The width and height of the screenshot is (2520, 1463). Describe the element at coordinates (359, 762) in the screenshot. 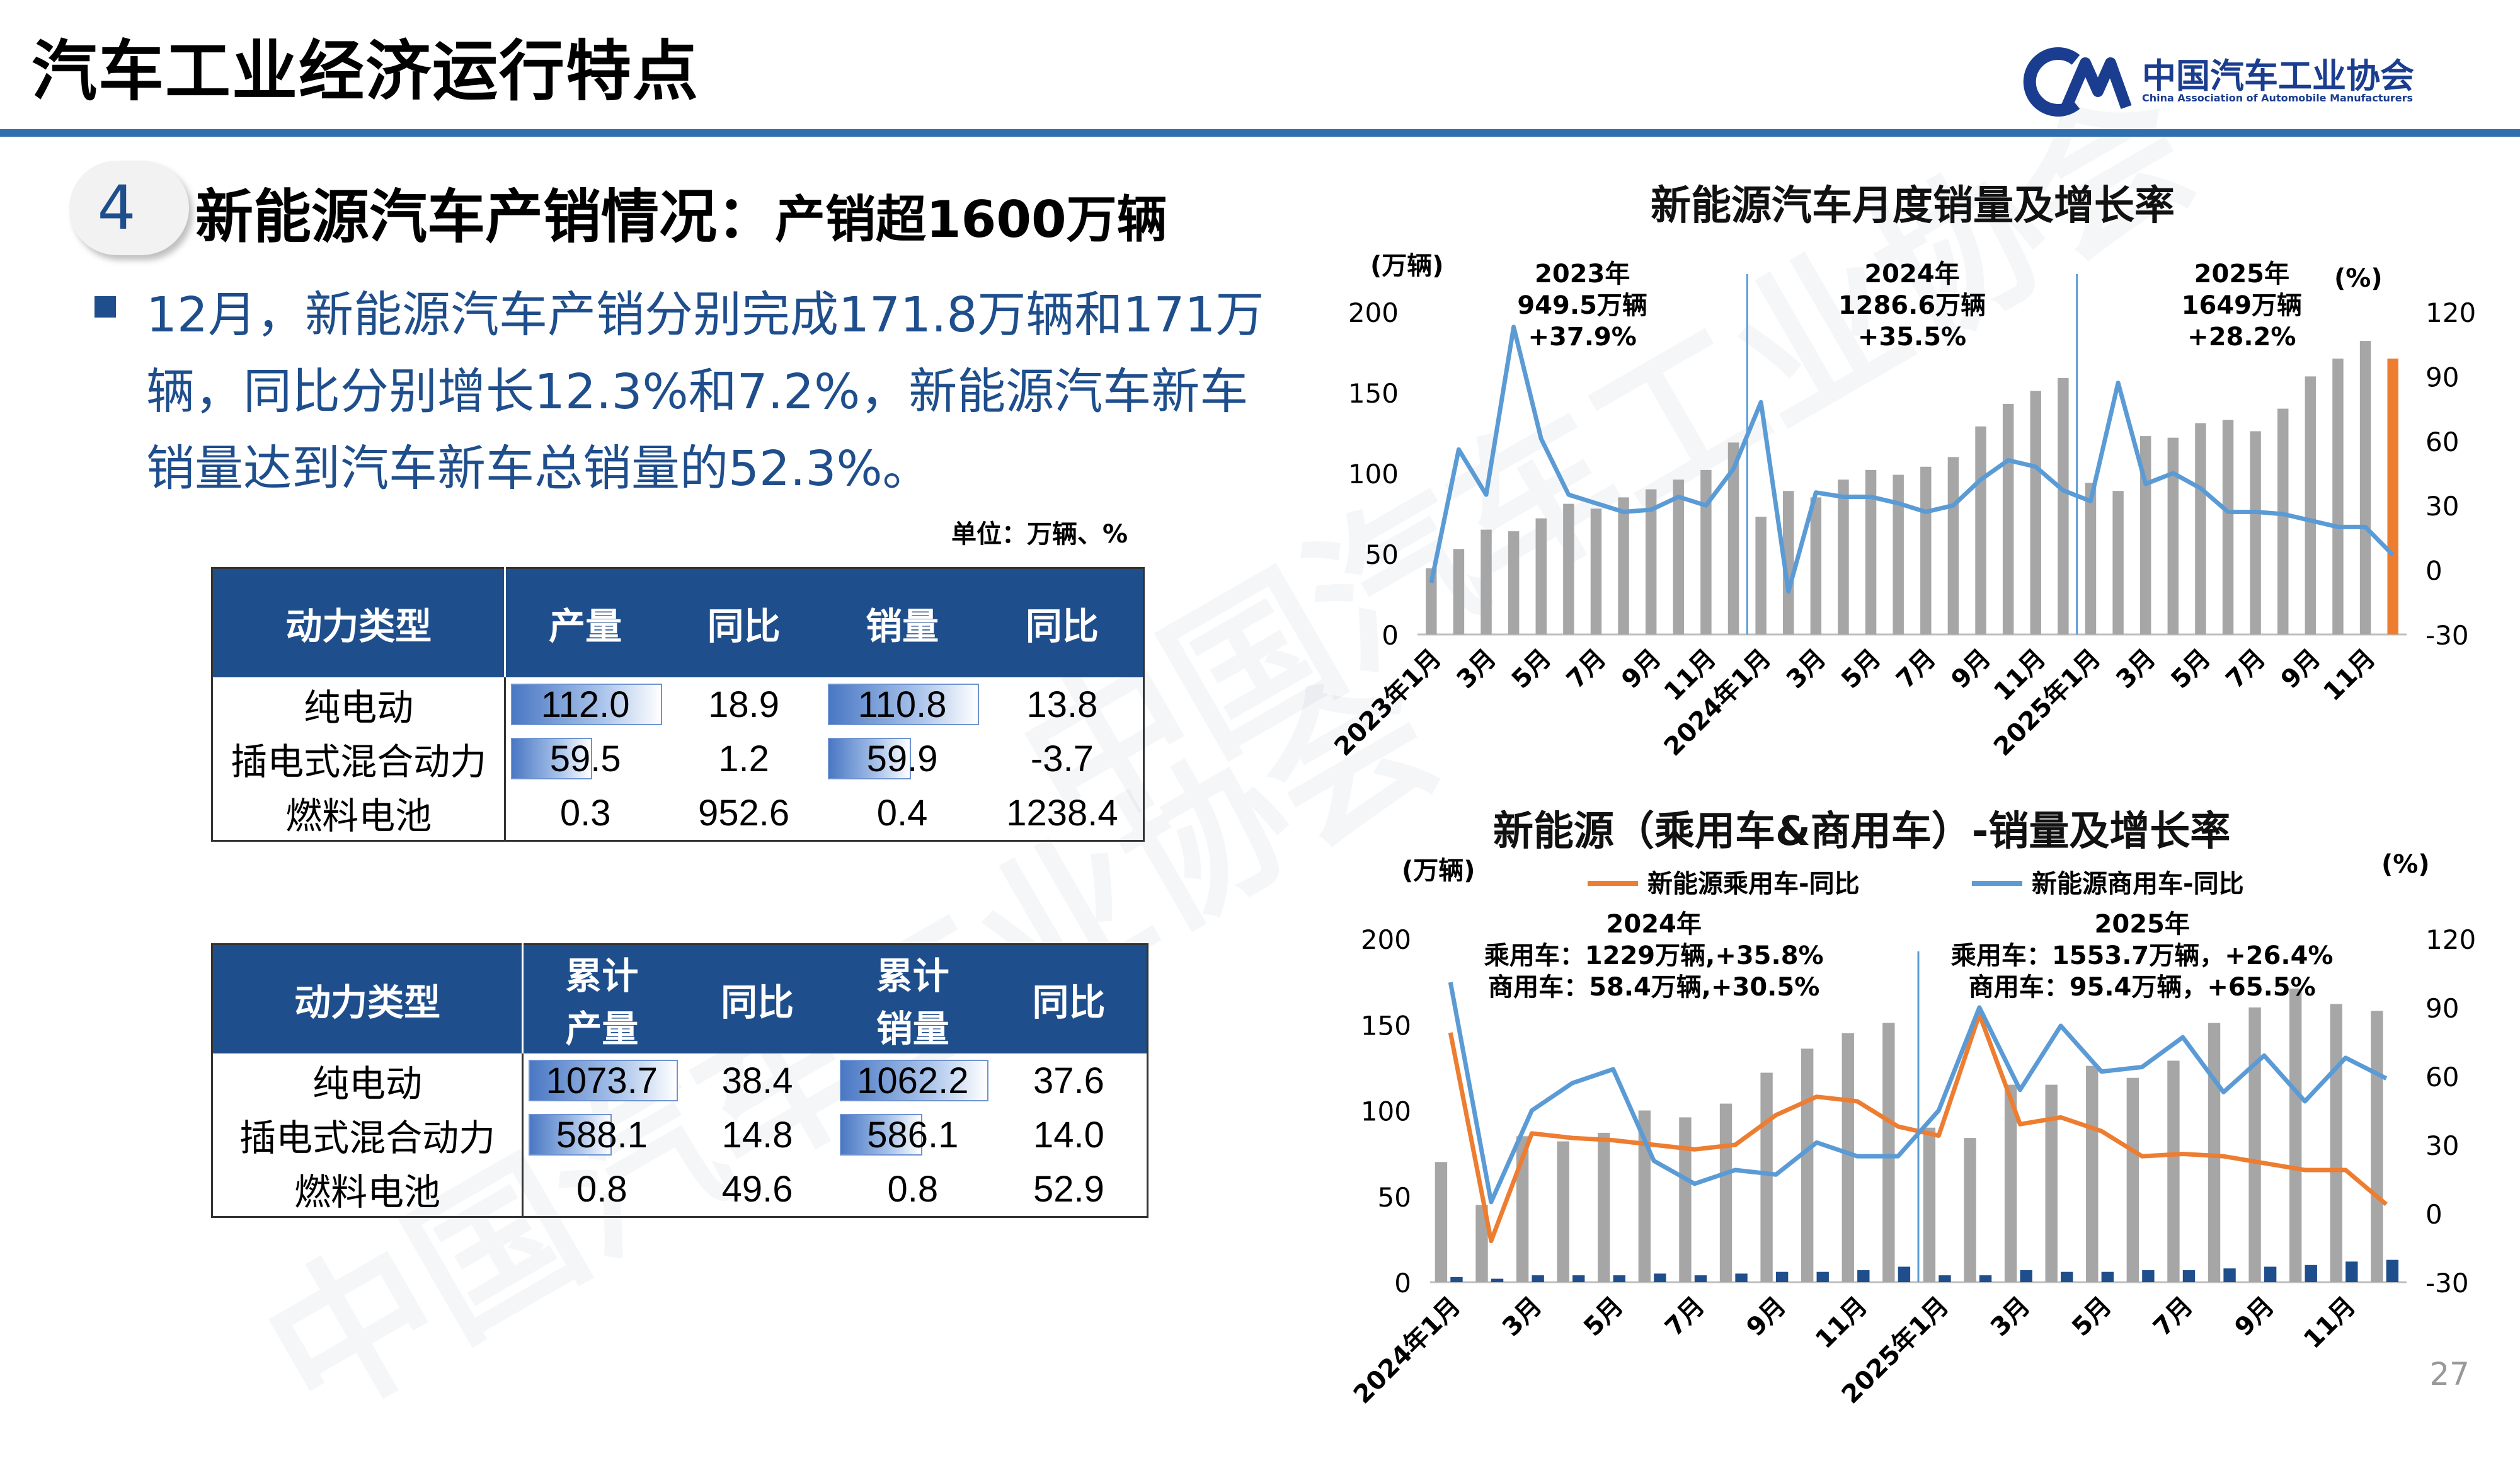

I see `cell-text: 插电式混合动力` at that location.